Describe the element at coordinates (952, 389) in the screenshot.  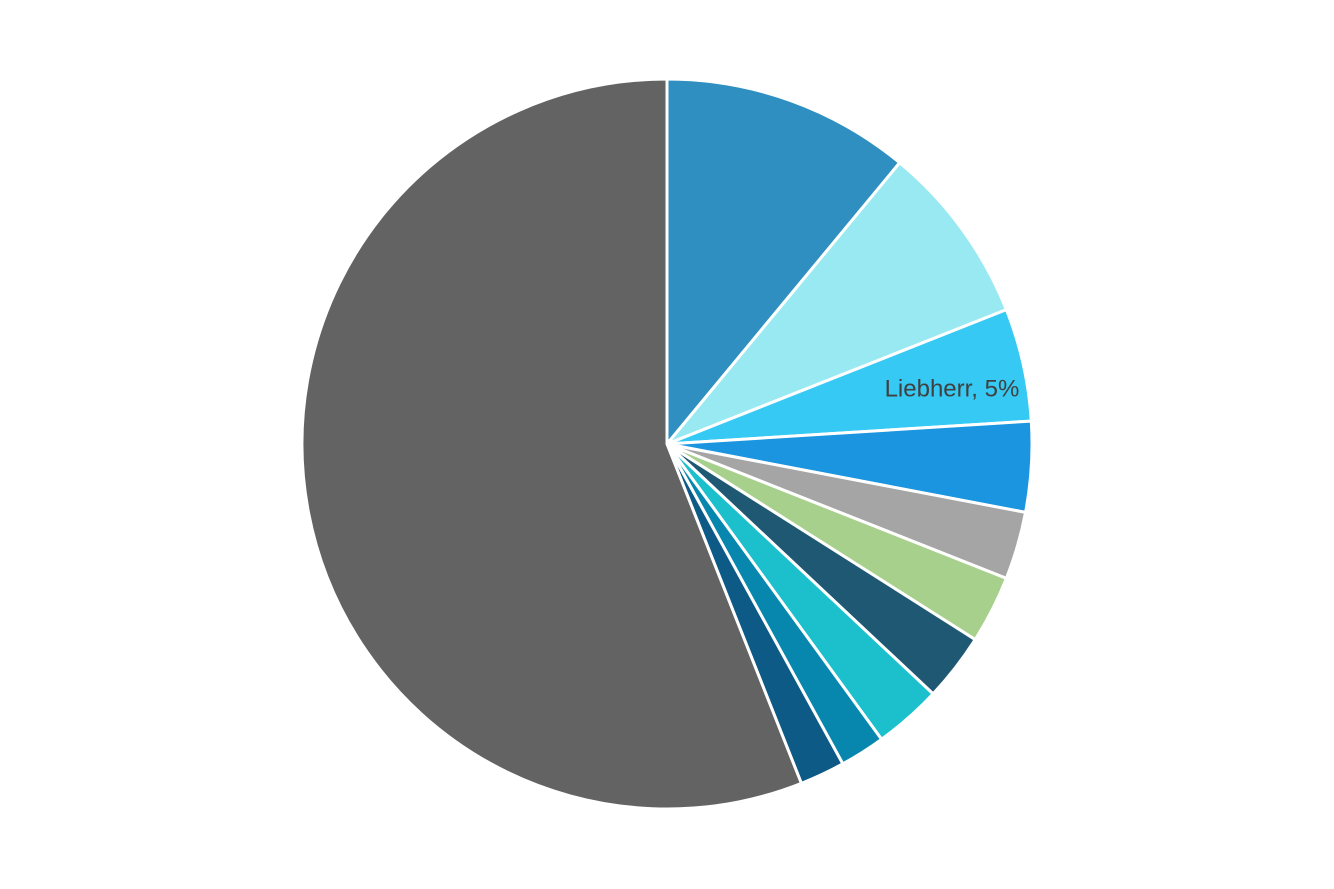
I see `data-label: Liebherr, 5%` at that location.